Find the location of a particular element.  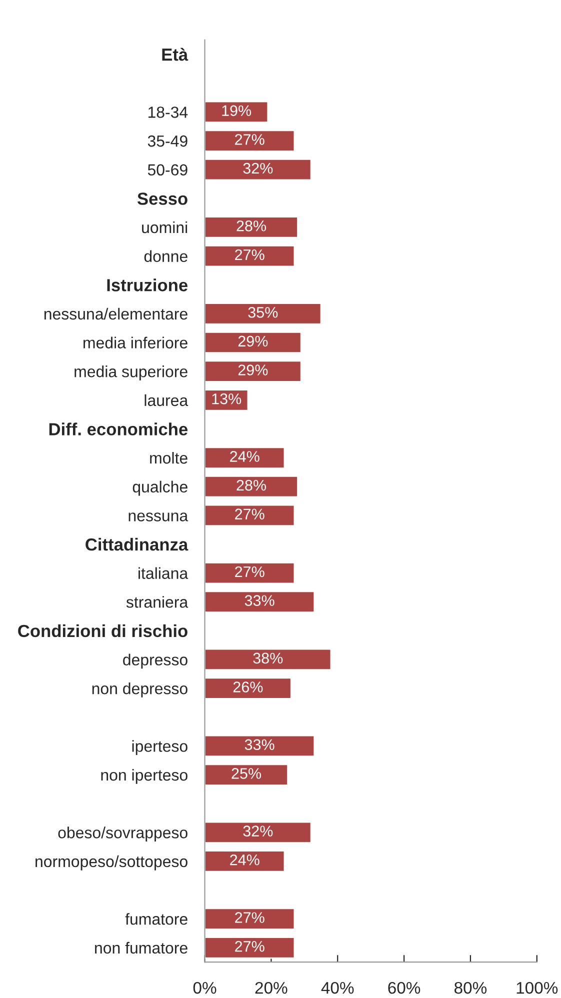

y-tick-label: nessuna is located at coordinates (158, 517).